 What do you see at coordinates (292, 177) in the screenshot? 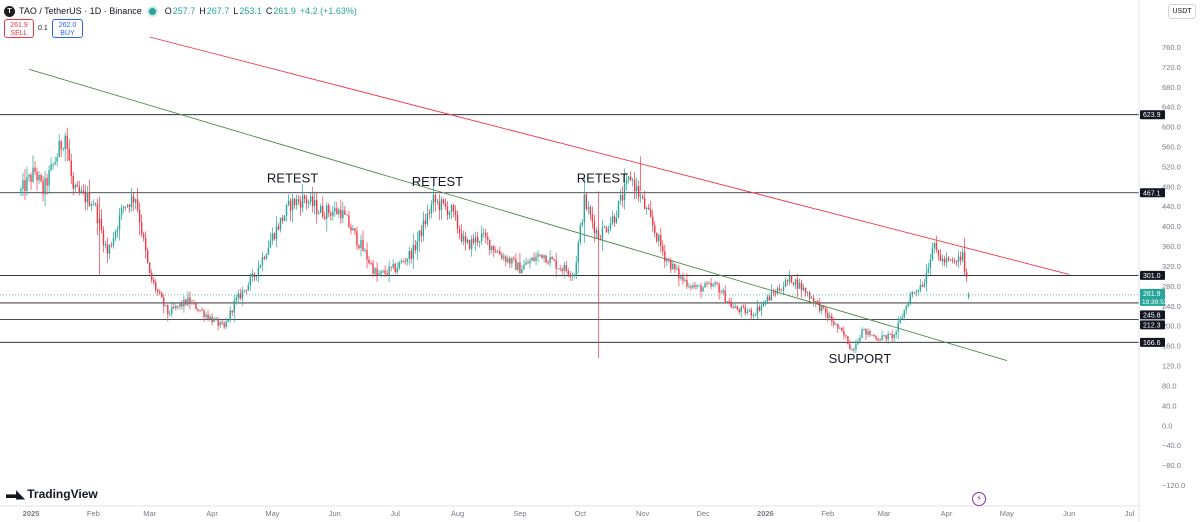
I see `annotation-retest-0: RETEST` at bounding box center [292, 177].